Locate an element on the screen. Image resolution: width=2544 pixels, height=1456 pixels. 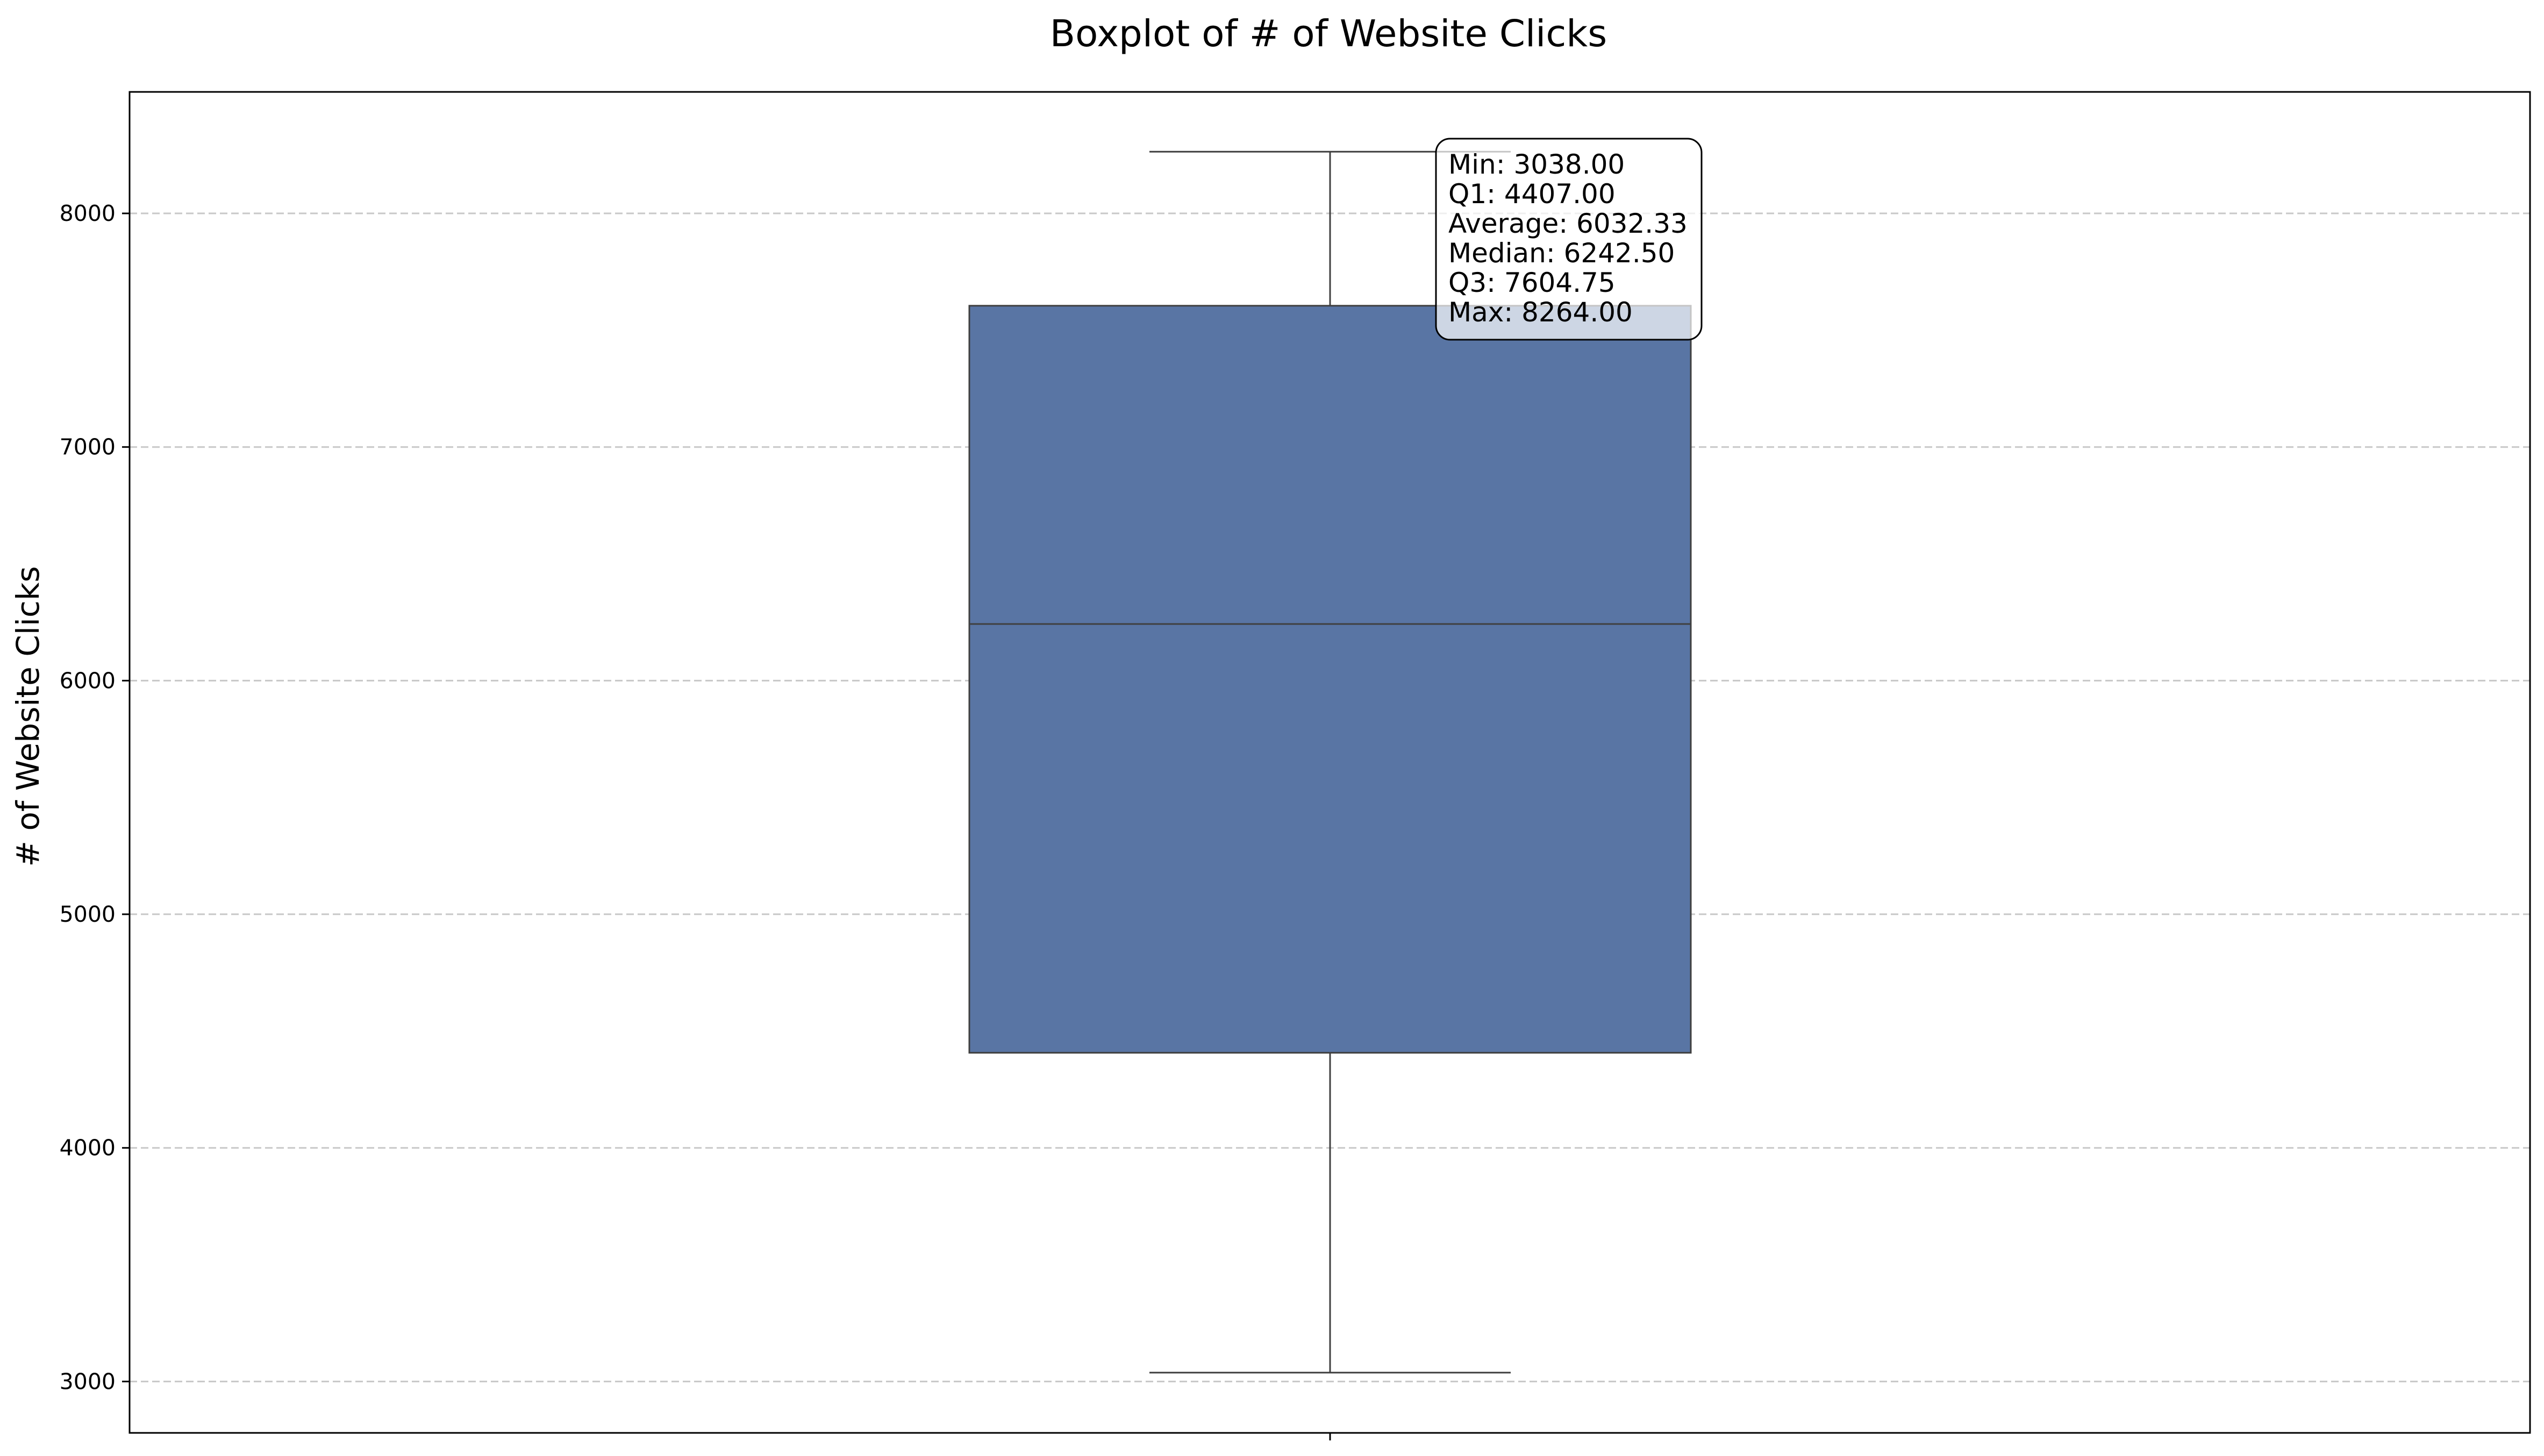
y-tick-label: 6000 is located at coordinates (88, 680).